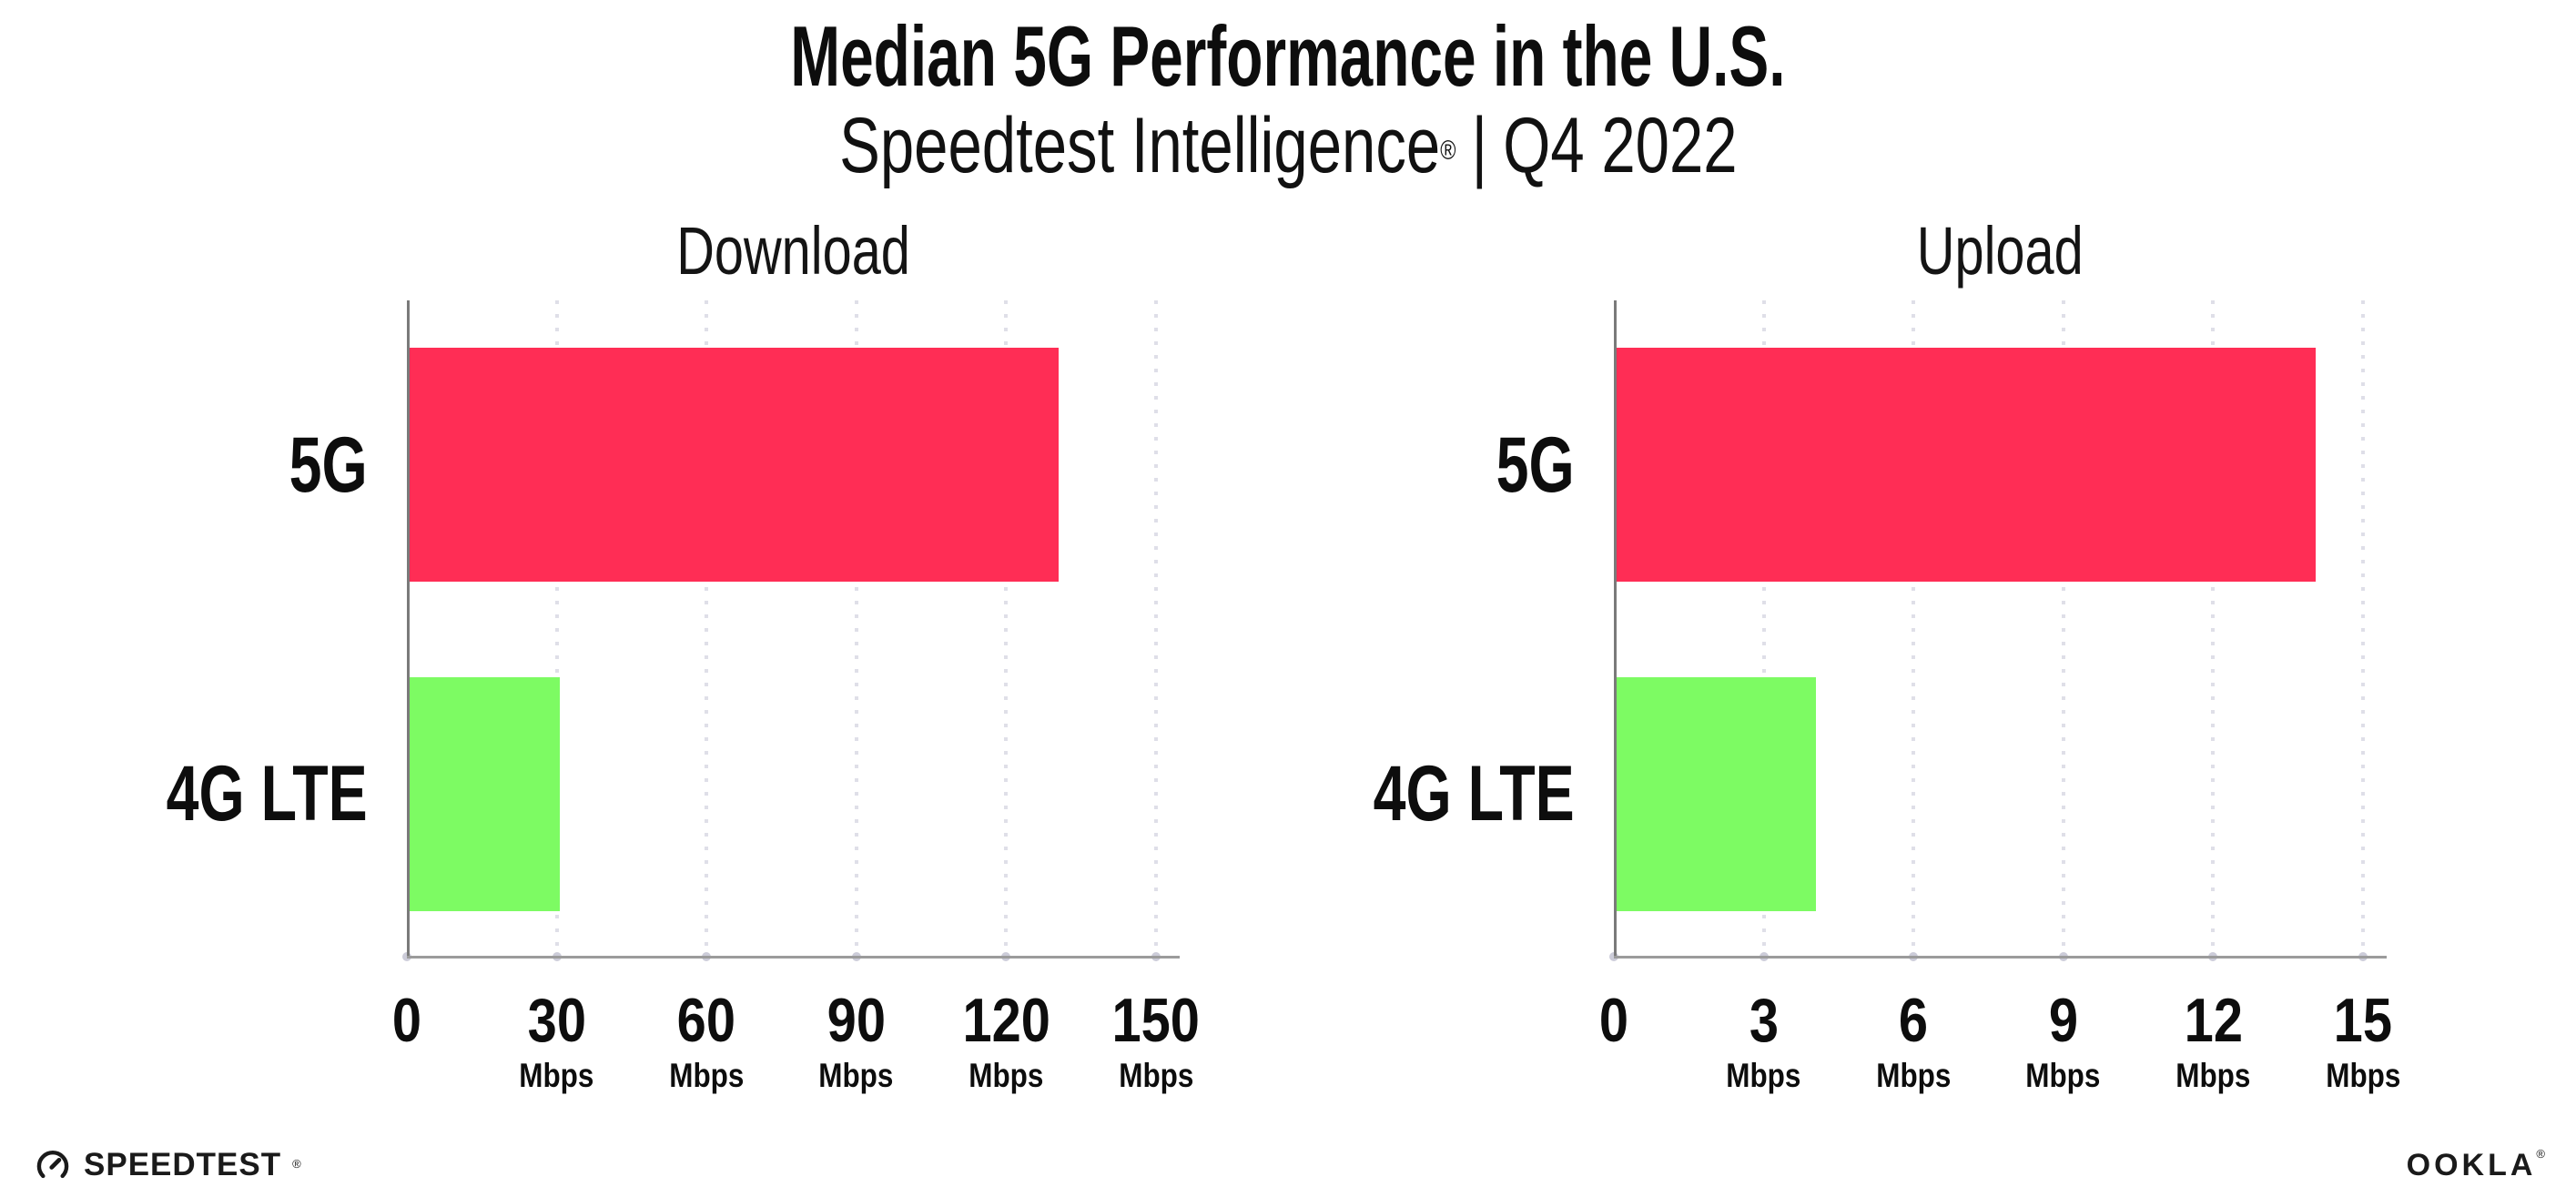 The width and height of the screenshot is (2576, 1197). Describe the element at coordinates (2540, 1154) in the screenshot. I see `ookla-trademark-symbol: ®` at that location.